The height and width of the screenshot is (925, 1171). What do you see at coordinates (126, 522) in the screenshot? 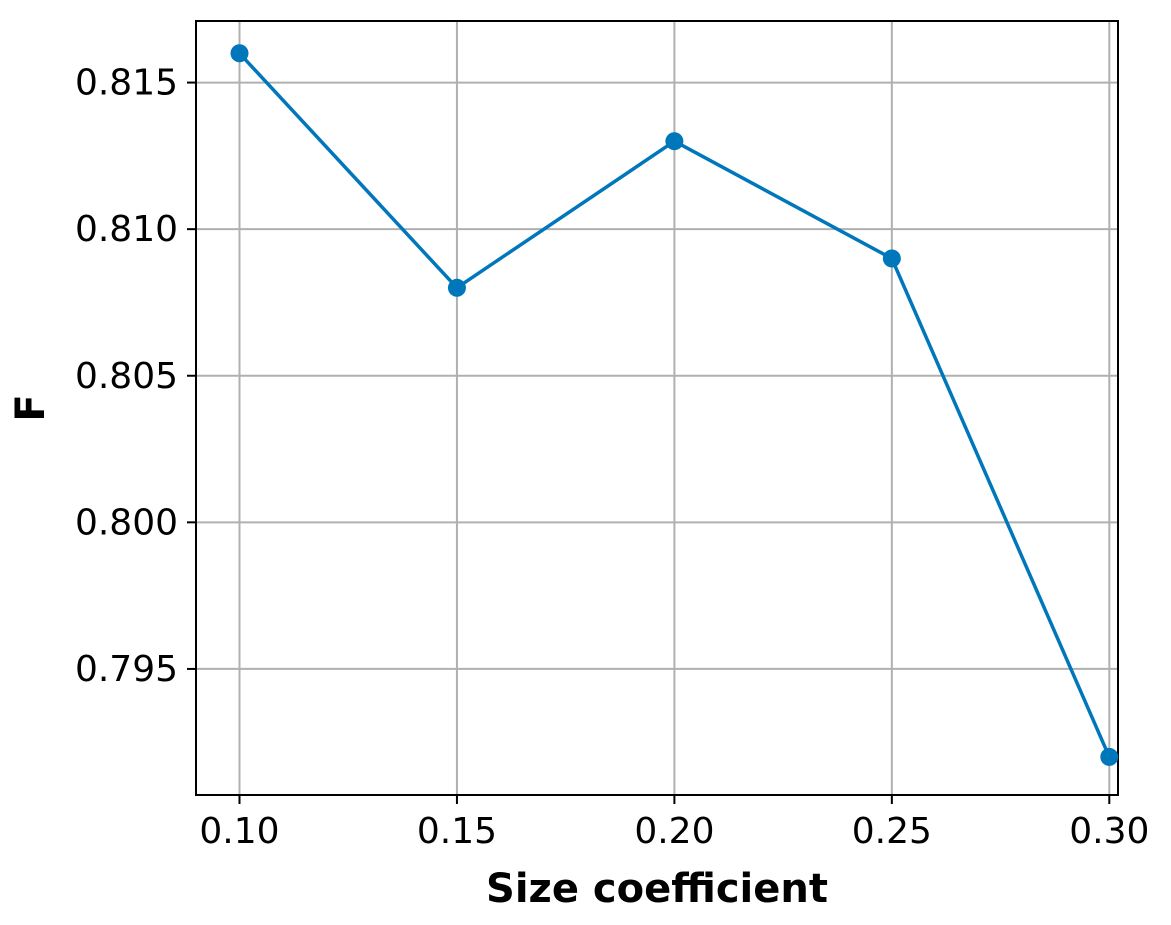
I see `y-tick-label: 0.800` at bounding box center [126, 522].